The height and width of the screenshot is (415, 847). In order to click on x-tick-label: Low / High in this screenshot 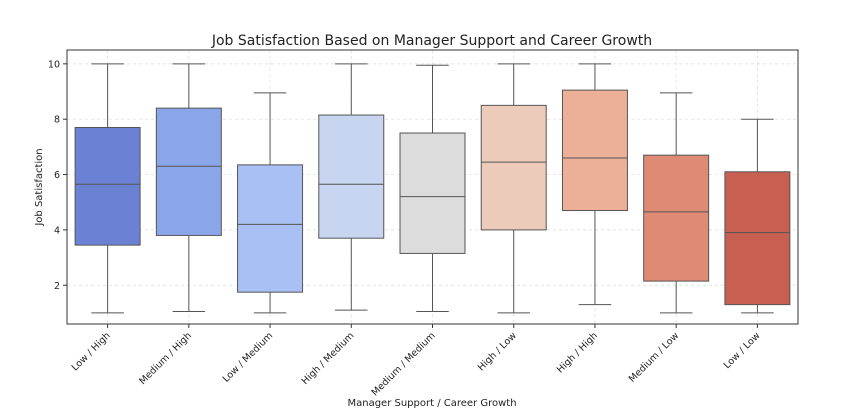, I will do `click(91, 351)`.